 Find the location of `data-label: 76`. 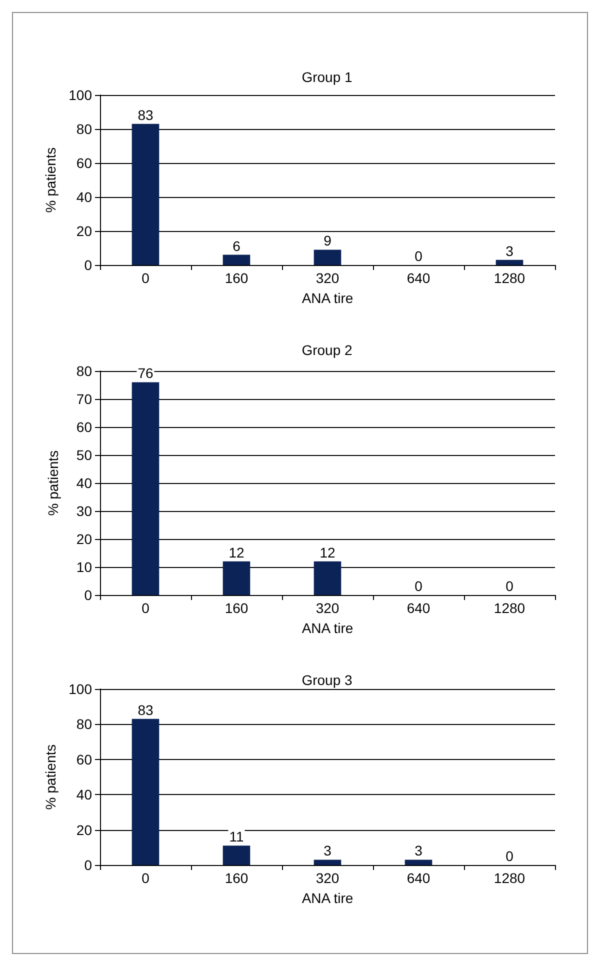

data-label: 76 is located at coordinates (146, 373).